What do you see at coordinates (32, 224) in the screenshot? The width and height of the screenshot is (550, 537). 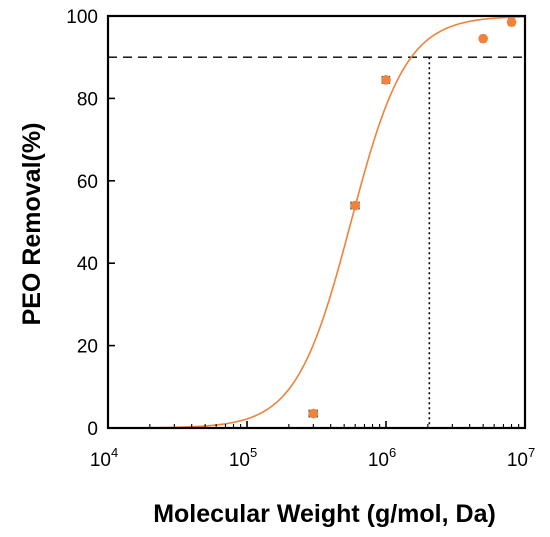 I see `y-axis-title: PEO Removal(%)` at bounding box center [32, 224].